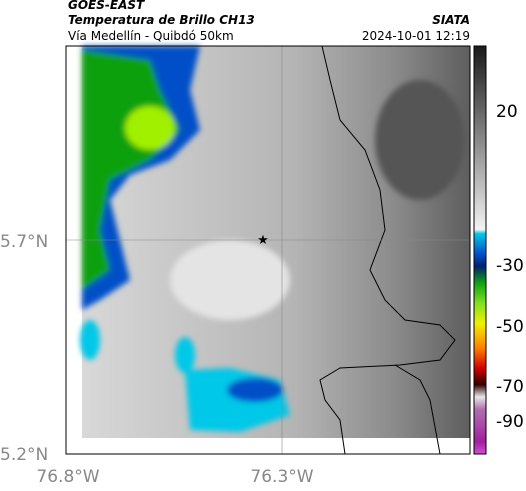 Image resolution: width=526 pixels, height=491 pixels. What do you see at coordinates (106, 6) in the screenshot?
I see `satellite-label: GOES-EAST` at bounding box center [106, 6].